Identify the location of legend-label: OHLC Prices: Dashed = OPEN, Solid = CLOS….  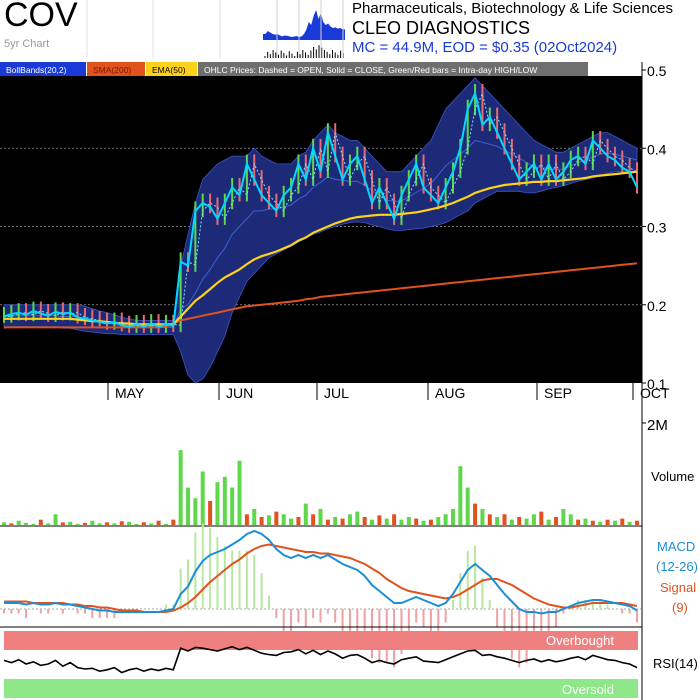
(370, 70).